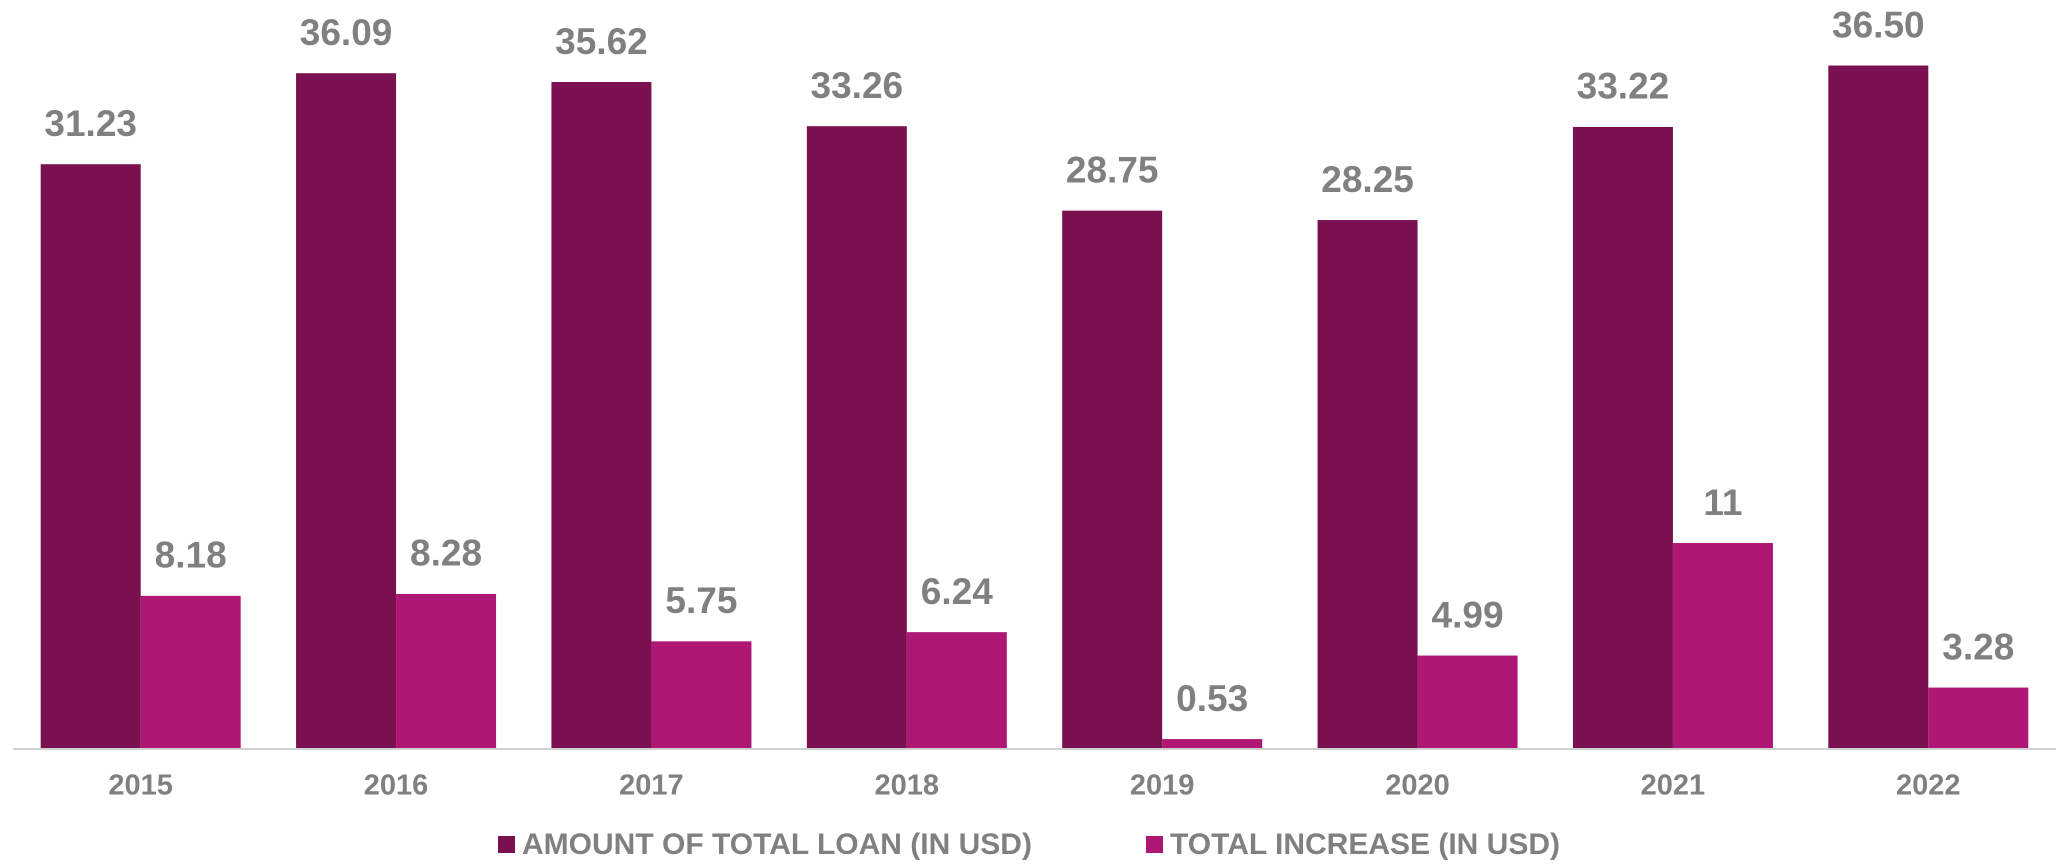 Image resolution: width=2056 pixels, height=866 pixels. What do you see at coordinates (1928, 786) in the screenshot?
I see `x-tick-label: 2022` at bounding box center [1928, 786].